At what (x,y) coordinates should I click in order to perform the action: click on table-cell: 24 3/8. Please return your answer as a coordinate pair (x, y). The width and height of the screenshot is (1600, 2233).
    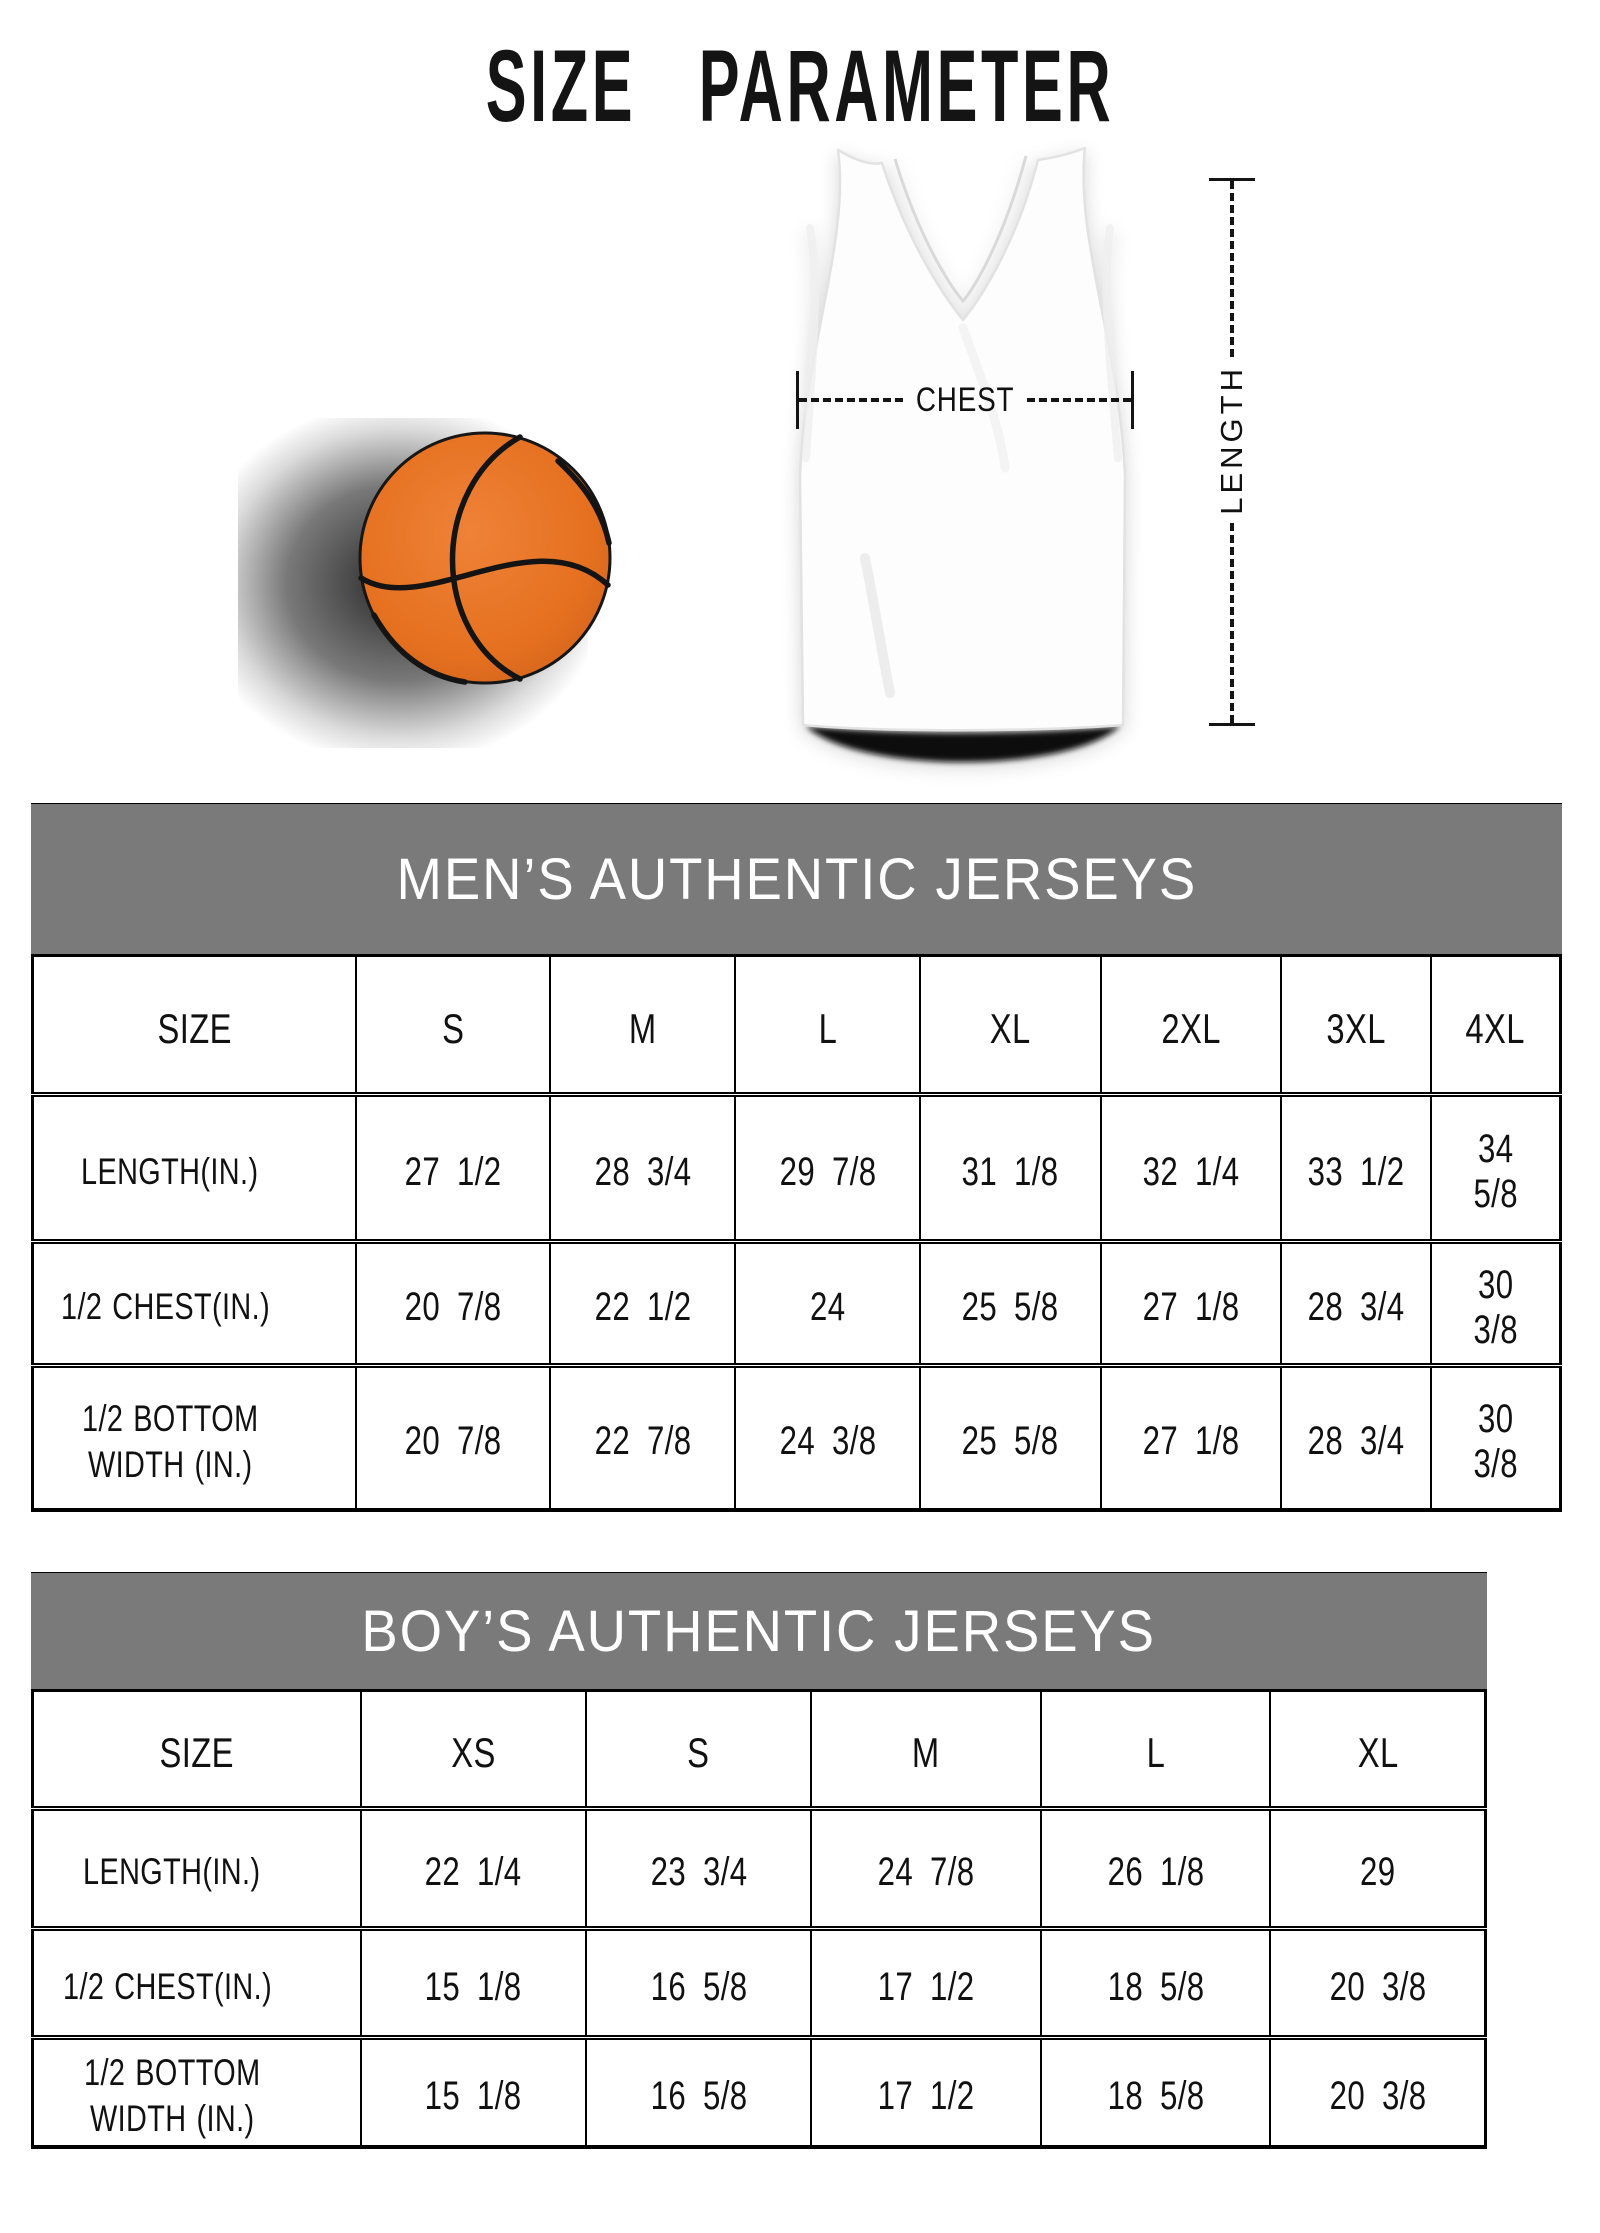
    Looking at the image, I should click on (828, 1437).